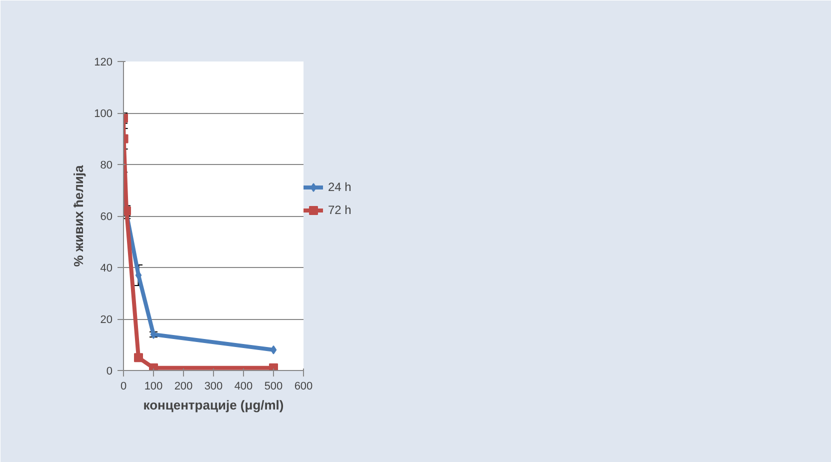 The image size is (831, 462). What do you see at coordinates (78, 215) in the screenshot?
I see `y-axis-title: % живих ћелија` at bounding box center [78, 215].